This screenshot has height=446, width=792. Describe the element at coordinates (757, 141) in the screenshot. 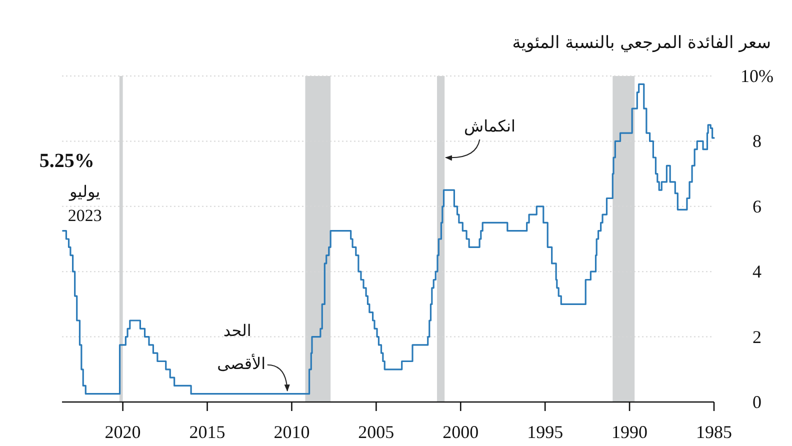

I see `y-tick-label: 8` at that location.